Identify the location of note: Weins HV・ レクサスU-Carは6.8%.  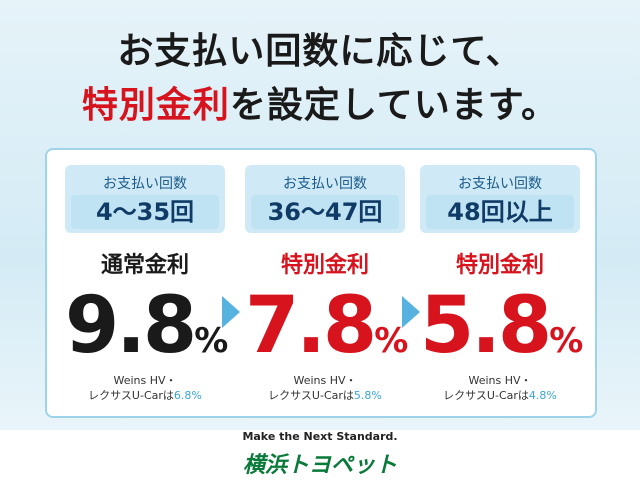
(145, 388).